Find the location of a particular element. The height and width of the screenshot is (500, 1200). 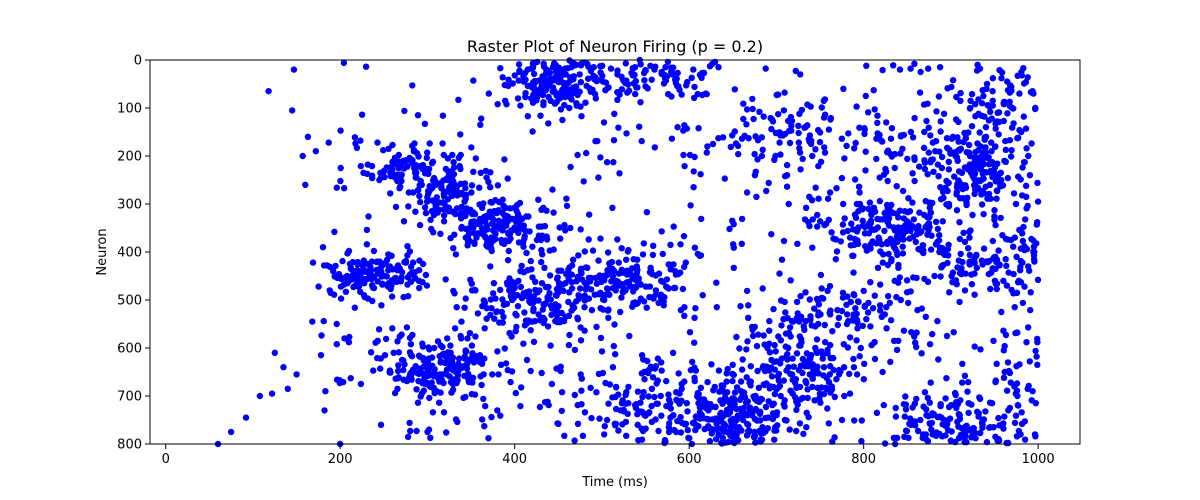

y-tick-label: 200 is located at coordinates (129, 157).